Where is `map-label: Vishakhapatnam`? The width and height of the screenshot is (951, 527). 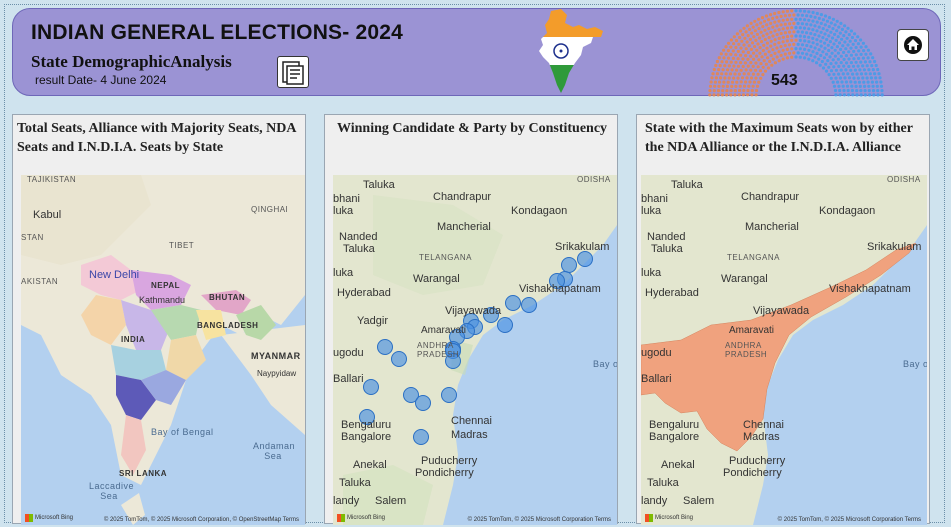 map-label: Vishakhapatnam is located at coordinates (560, 289).